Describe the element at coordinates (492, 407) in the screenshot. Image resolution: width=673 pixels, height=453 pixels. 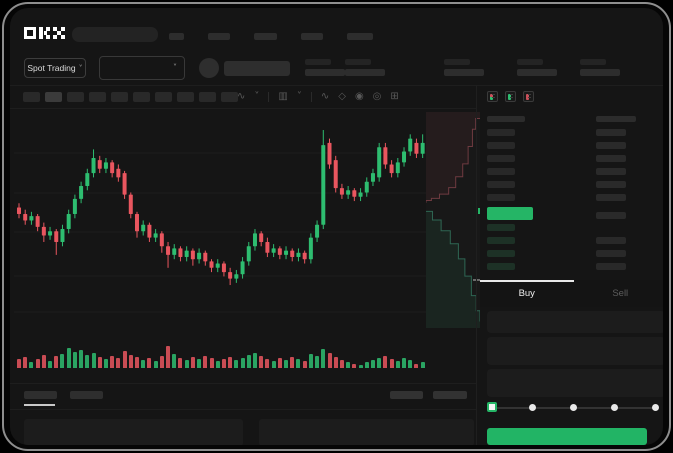
I see `slider-handle` at that location.